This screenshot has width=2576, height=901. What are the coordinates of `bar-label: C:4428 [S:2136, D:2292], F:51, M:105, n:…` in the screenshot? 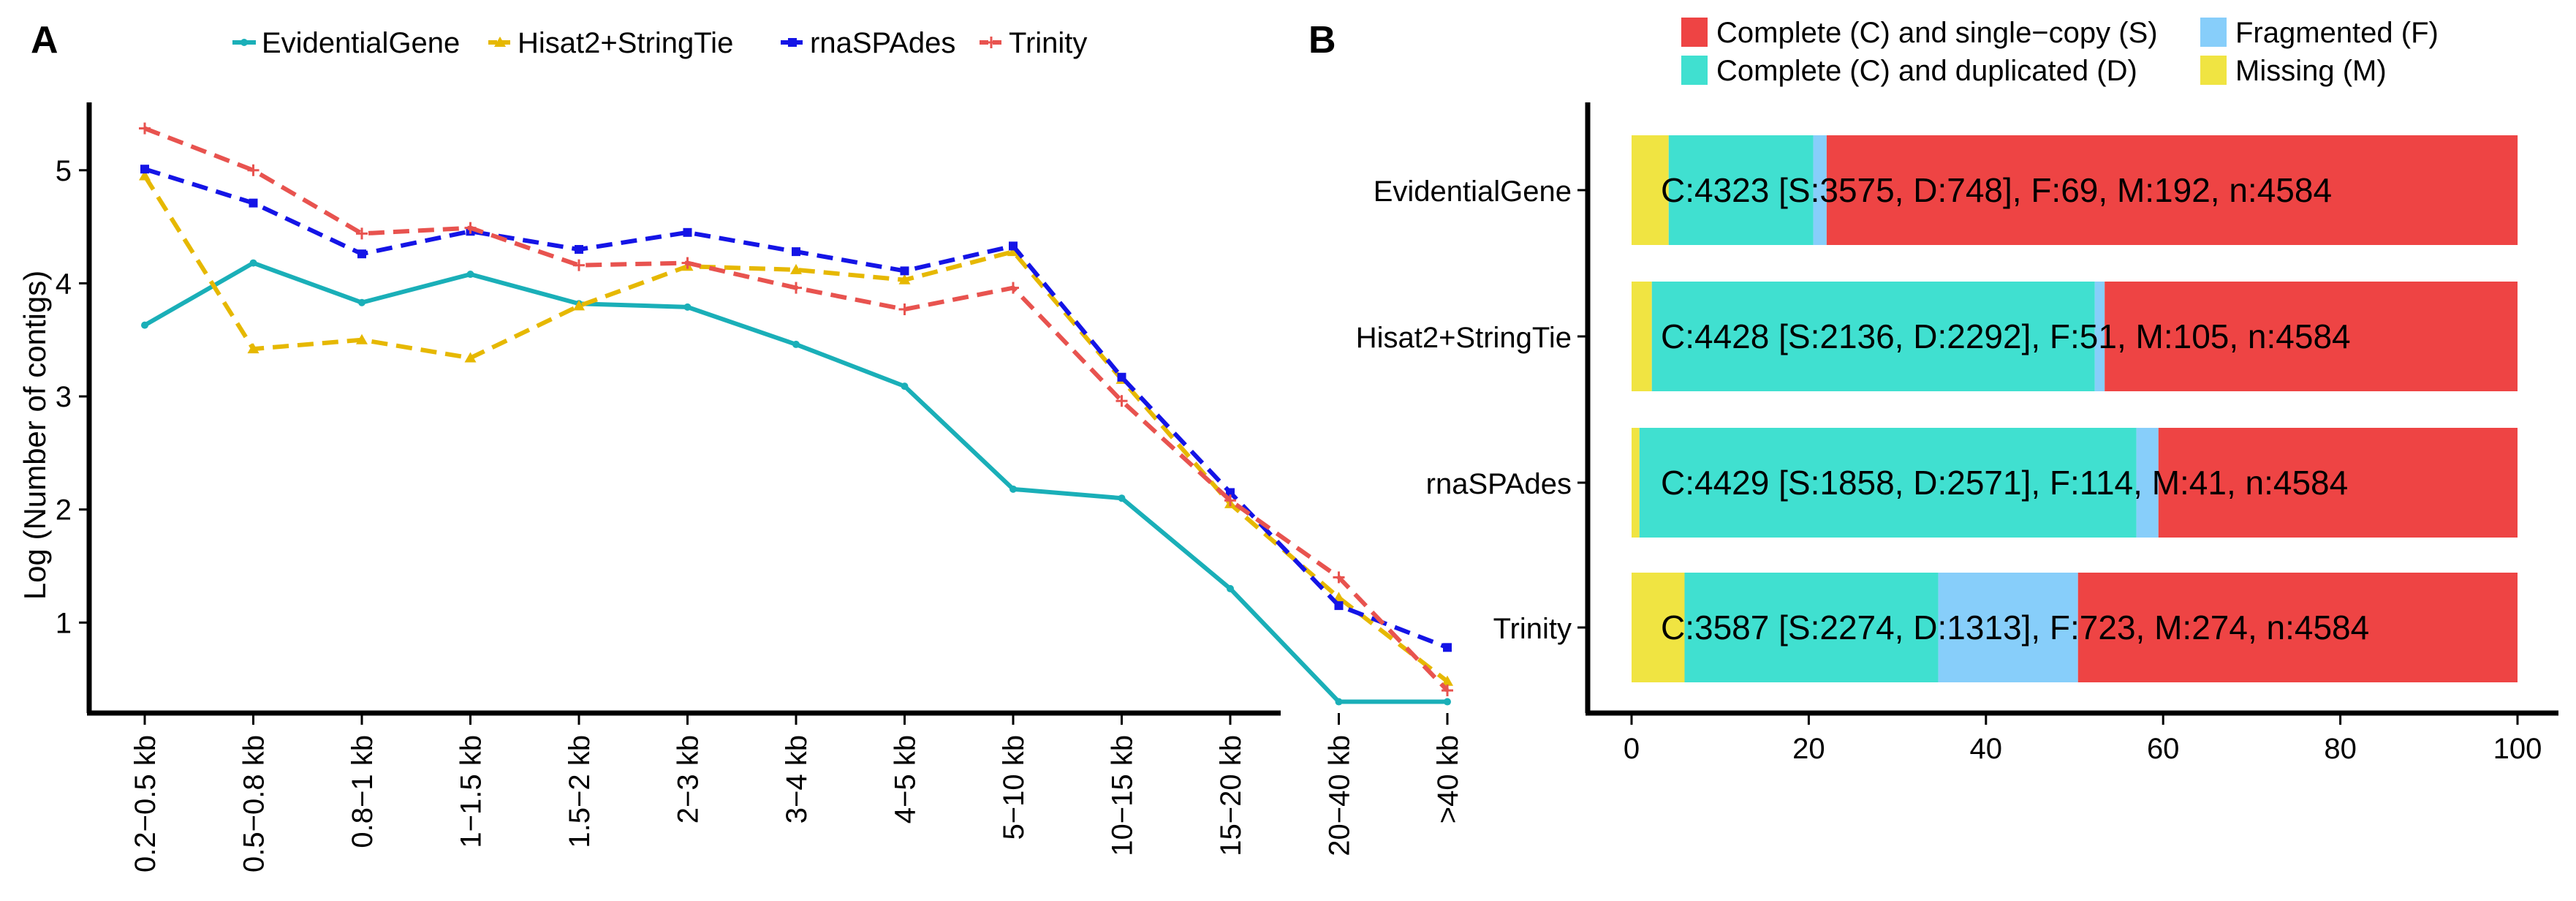 It's located at (2006, 336).